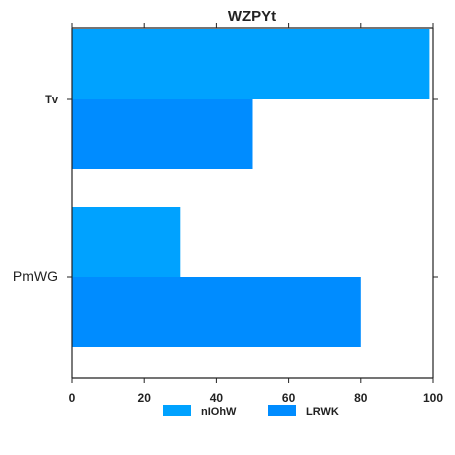 This screenshot has width=455, height=455. What do you see at coordinates (219, 412) in the screenshot?
I see `legend-label-niohw: nIOhW` at bounding box center [219, 412].